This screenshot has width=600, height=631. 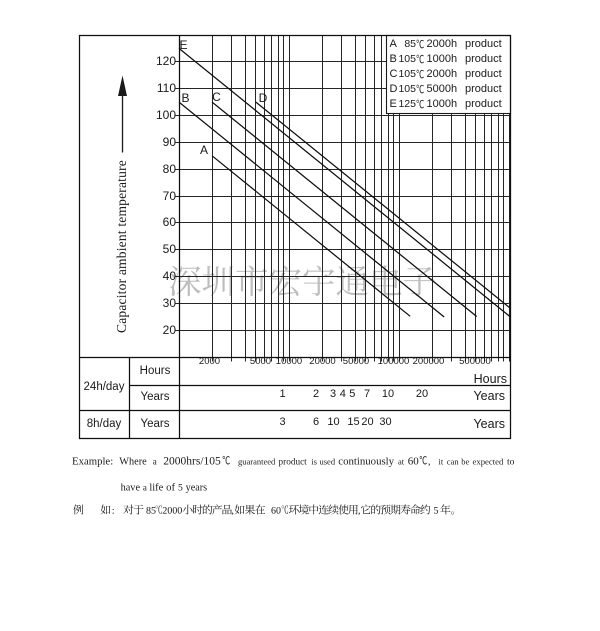 I want to click on svg-text: be, so click(x=465, y=461).